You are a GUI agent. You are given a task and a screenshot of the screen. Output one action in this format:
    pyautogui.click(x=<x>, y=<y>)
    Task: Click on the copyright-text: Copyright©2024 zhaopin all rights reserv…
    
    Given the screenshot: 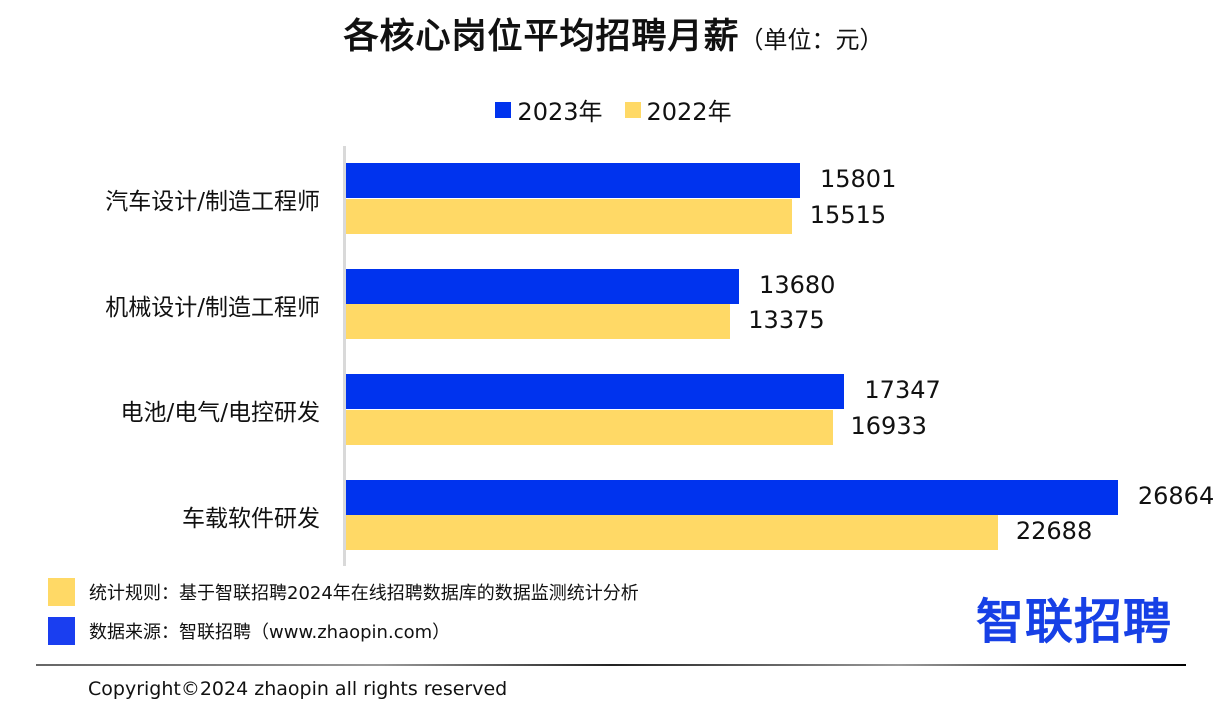 What is the action you would take?
    pyautogui.click(x=298, y=689)
    